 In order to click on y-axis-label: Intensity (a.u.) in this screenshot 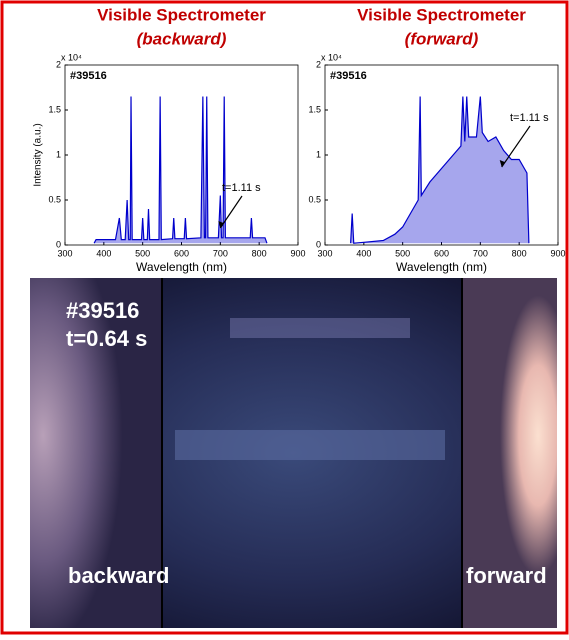, I will do `click(38, 154)`.